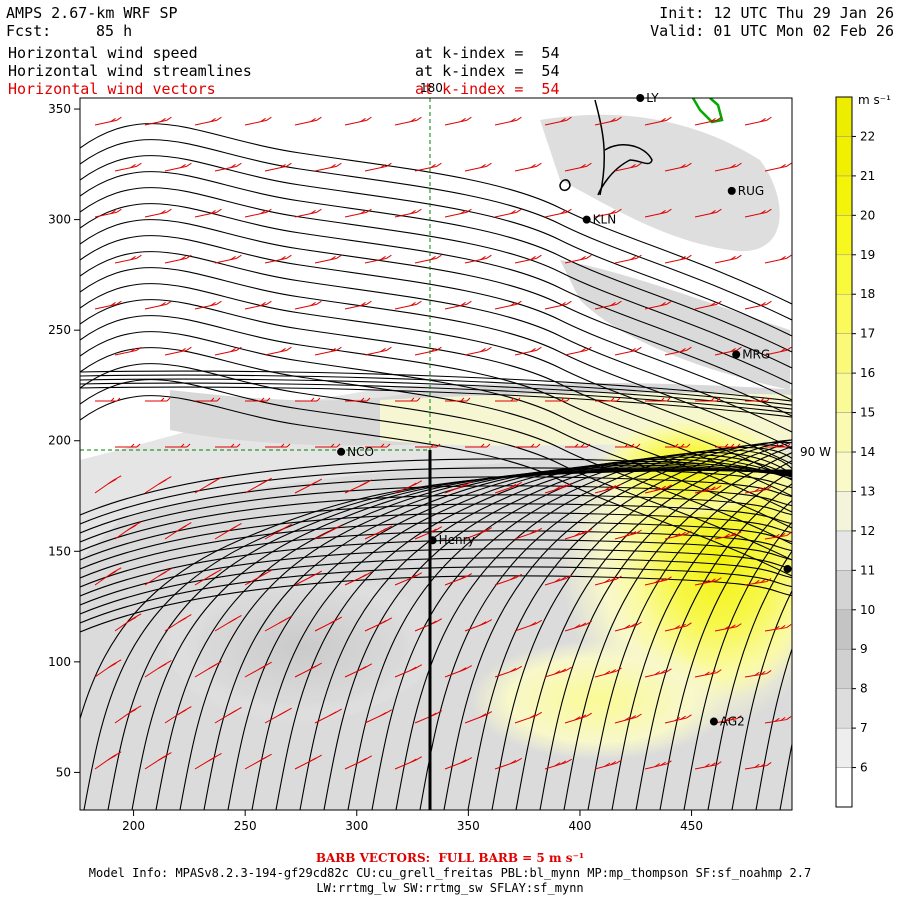 The width and height of the screenshot is (900, 900). What do you see at coordinates (844, 747) in the screenshot?
I see `colorbar-swatch` at bounding box center [844, 747].